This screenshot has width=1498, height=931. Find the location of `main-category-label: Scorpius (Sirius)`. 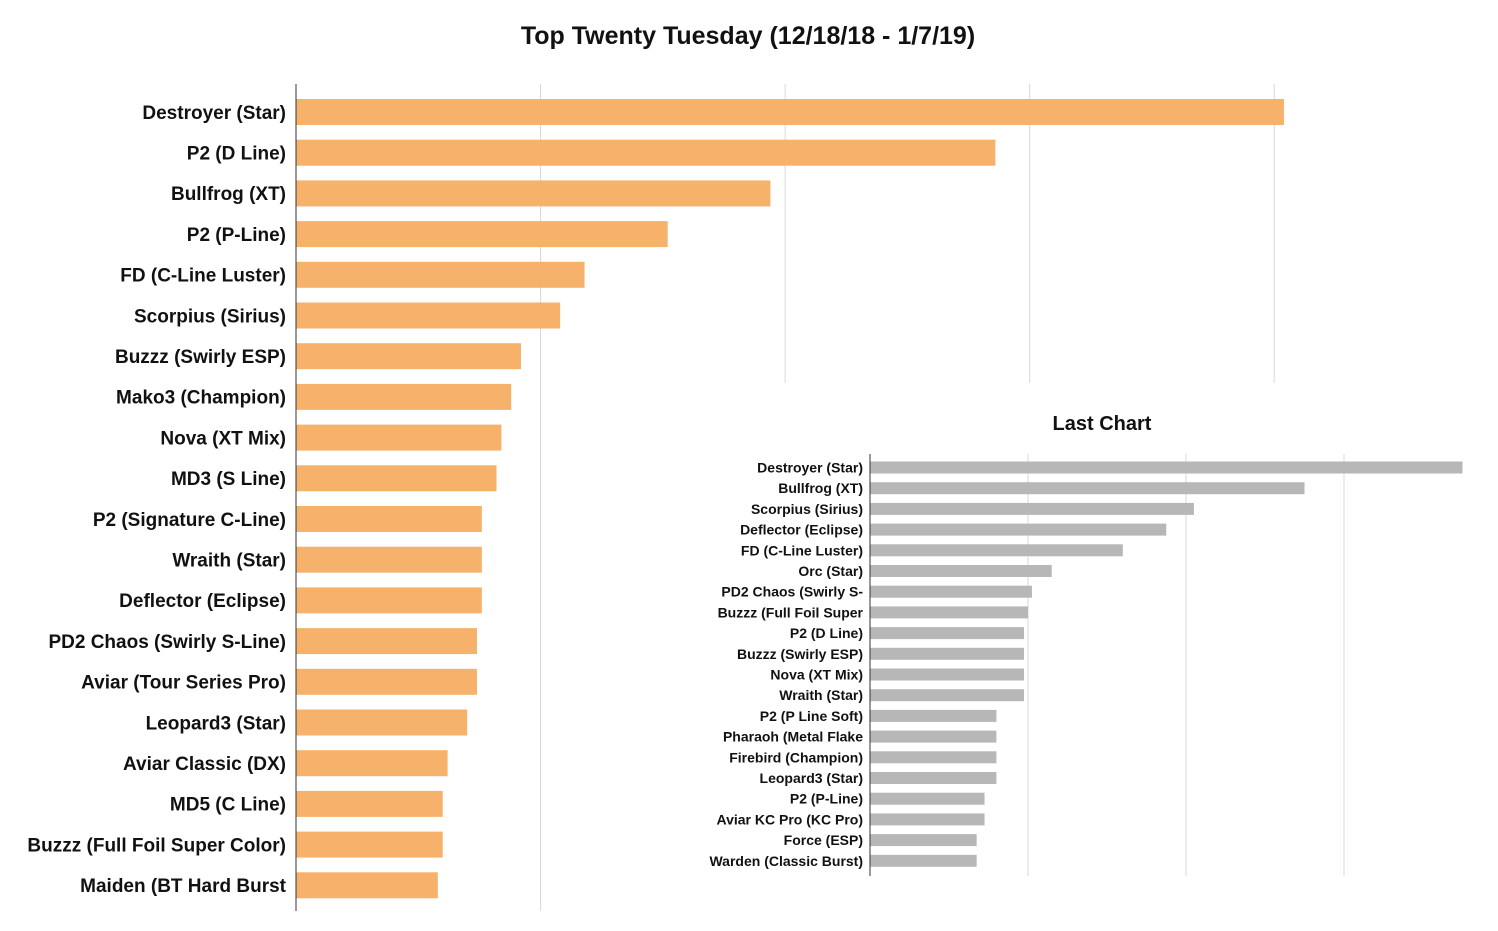

main-category-label: Scorpius (Sirius) is located at coordinates (210, 316).